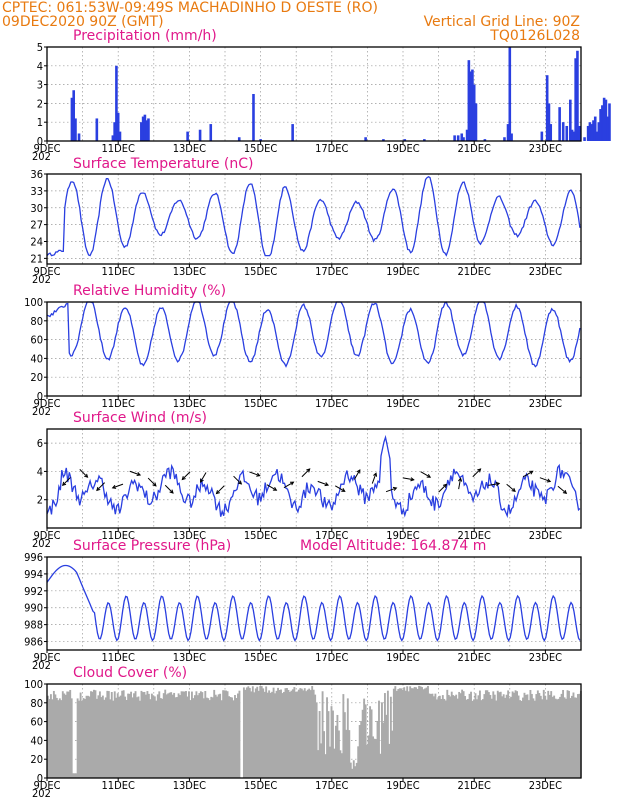  What do you see at coordinates (130, 673) in the screenshot?
I see `panel-title: Cloud Cover (%)` at bounding box center [130, 673].